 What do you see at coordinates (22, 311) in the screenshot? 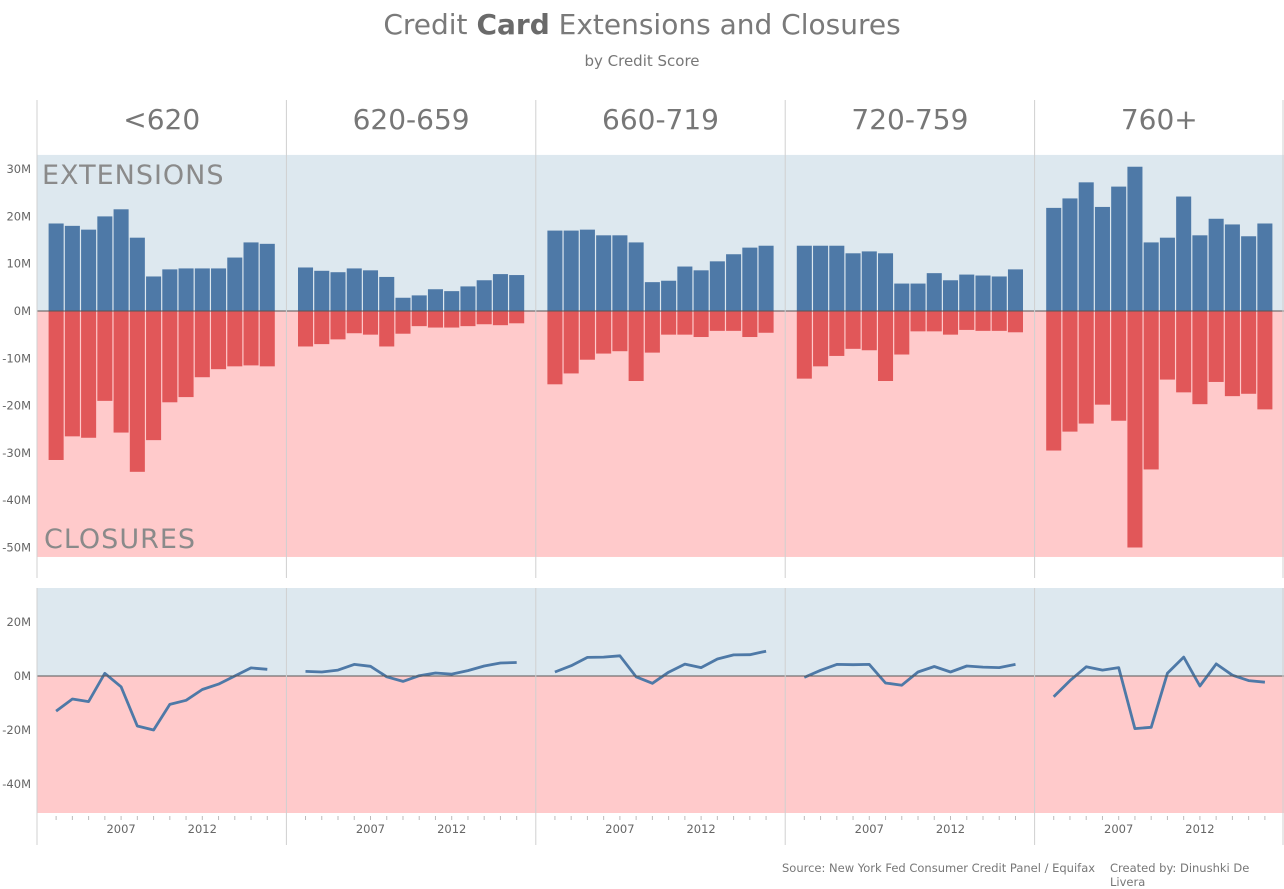
I see `top-ytick-label: 0M` at bounding box center [22, 311].